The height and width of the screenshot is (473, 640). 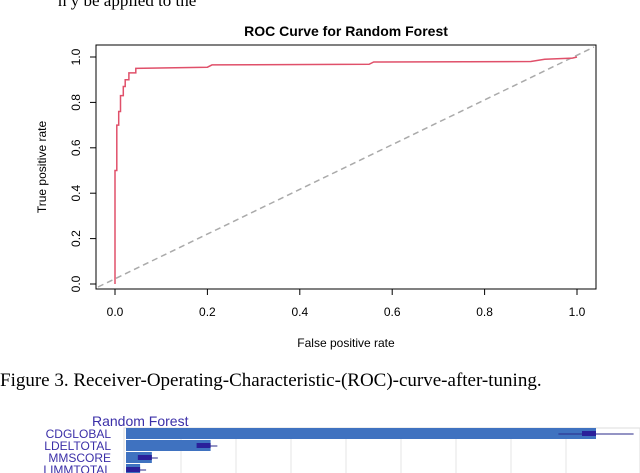 What do you see at coordinates (77, 446) in the screenshot?
I see `variable-label: LDELTOTAL` at bounding box center [77, 446].